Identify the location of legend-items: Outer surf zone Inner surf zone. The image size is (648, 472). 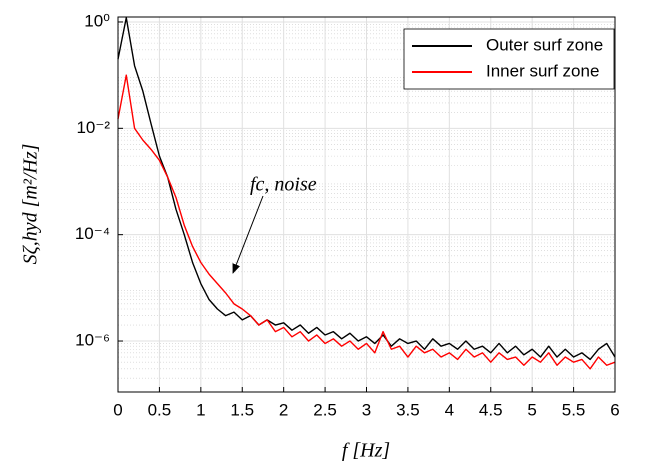
(507, 57).